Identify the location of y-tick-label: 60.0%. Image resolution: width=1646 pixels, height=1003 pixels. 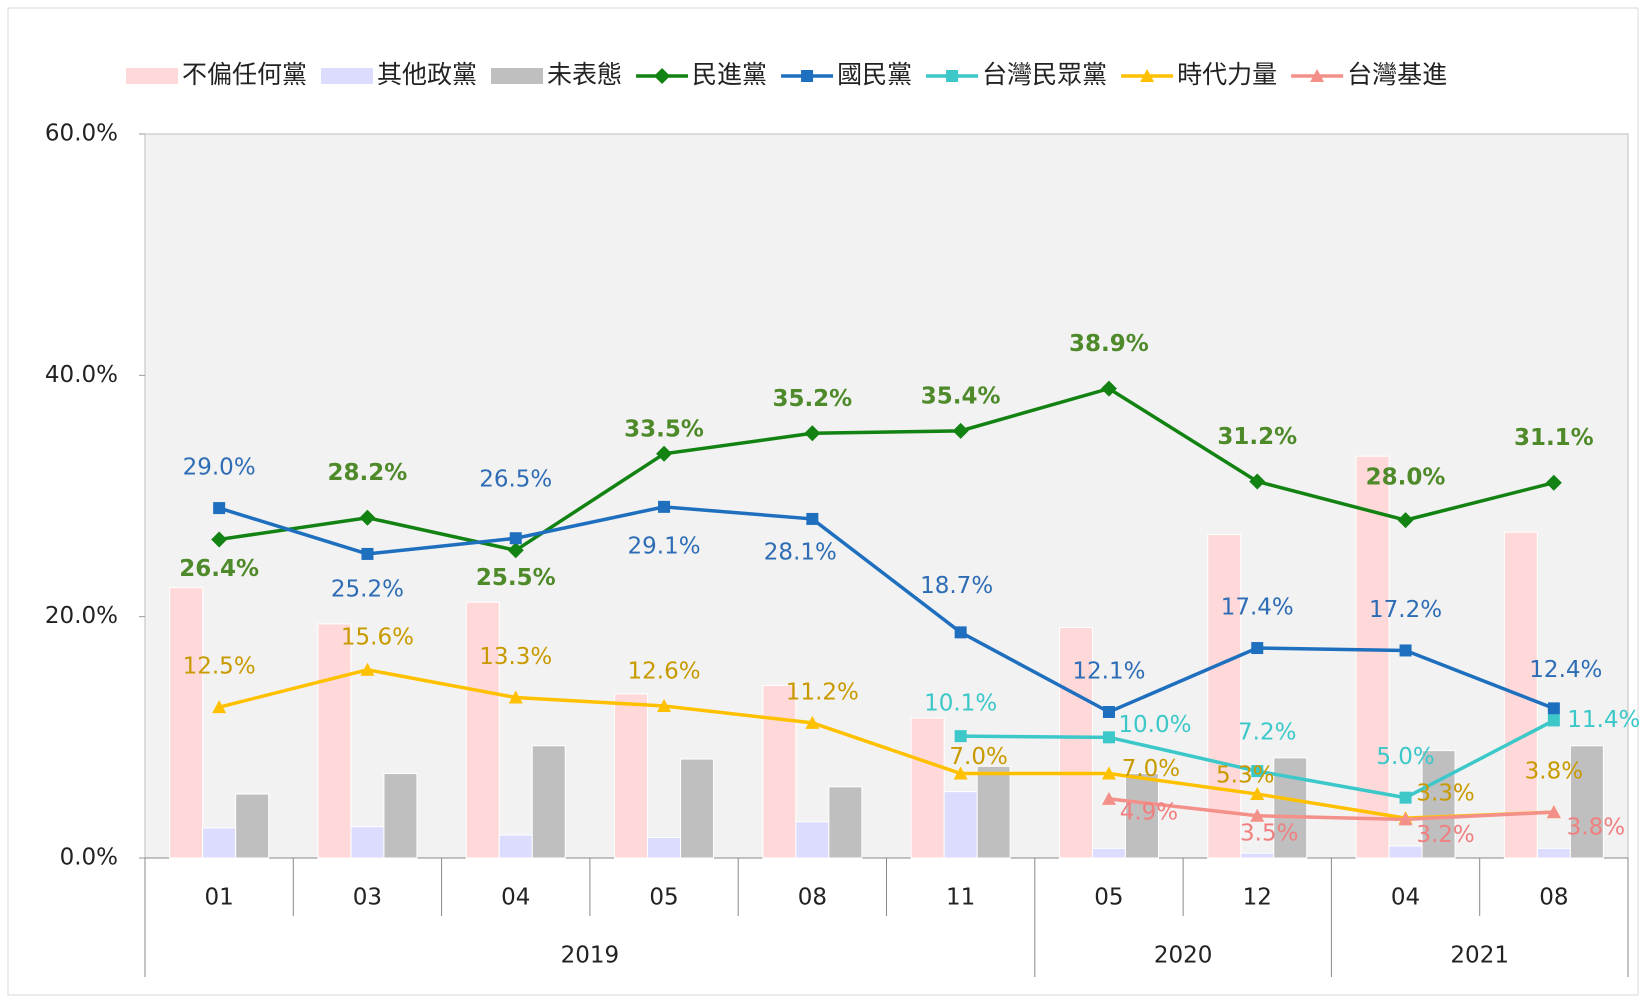
(81, 134).